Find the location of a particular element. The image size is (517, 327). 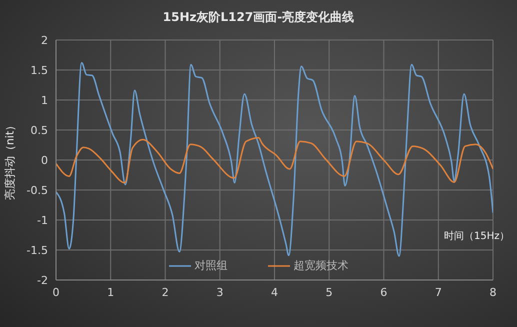

x-tick-label: 2 is located at coordinates (165, 292).